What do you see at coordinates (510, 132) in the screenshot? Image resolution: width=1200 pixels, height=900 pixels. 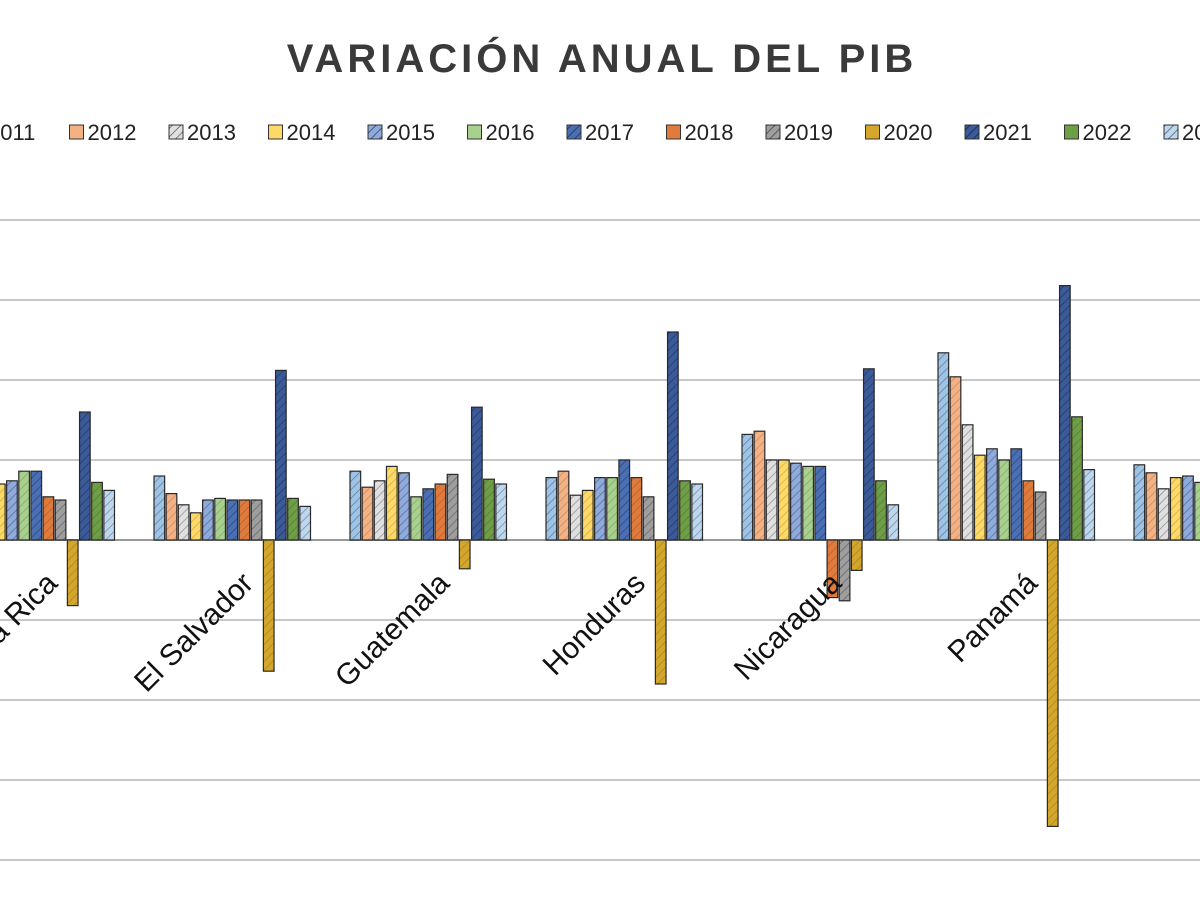 I see `legend-label: 2016` at bounding box center [510, 132].